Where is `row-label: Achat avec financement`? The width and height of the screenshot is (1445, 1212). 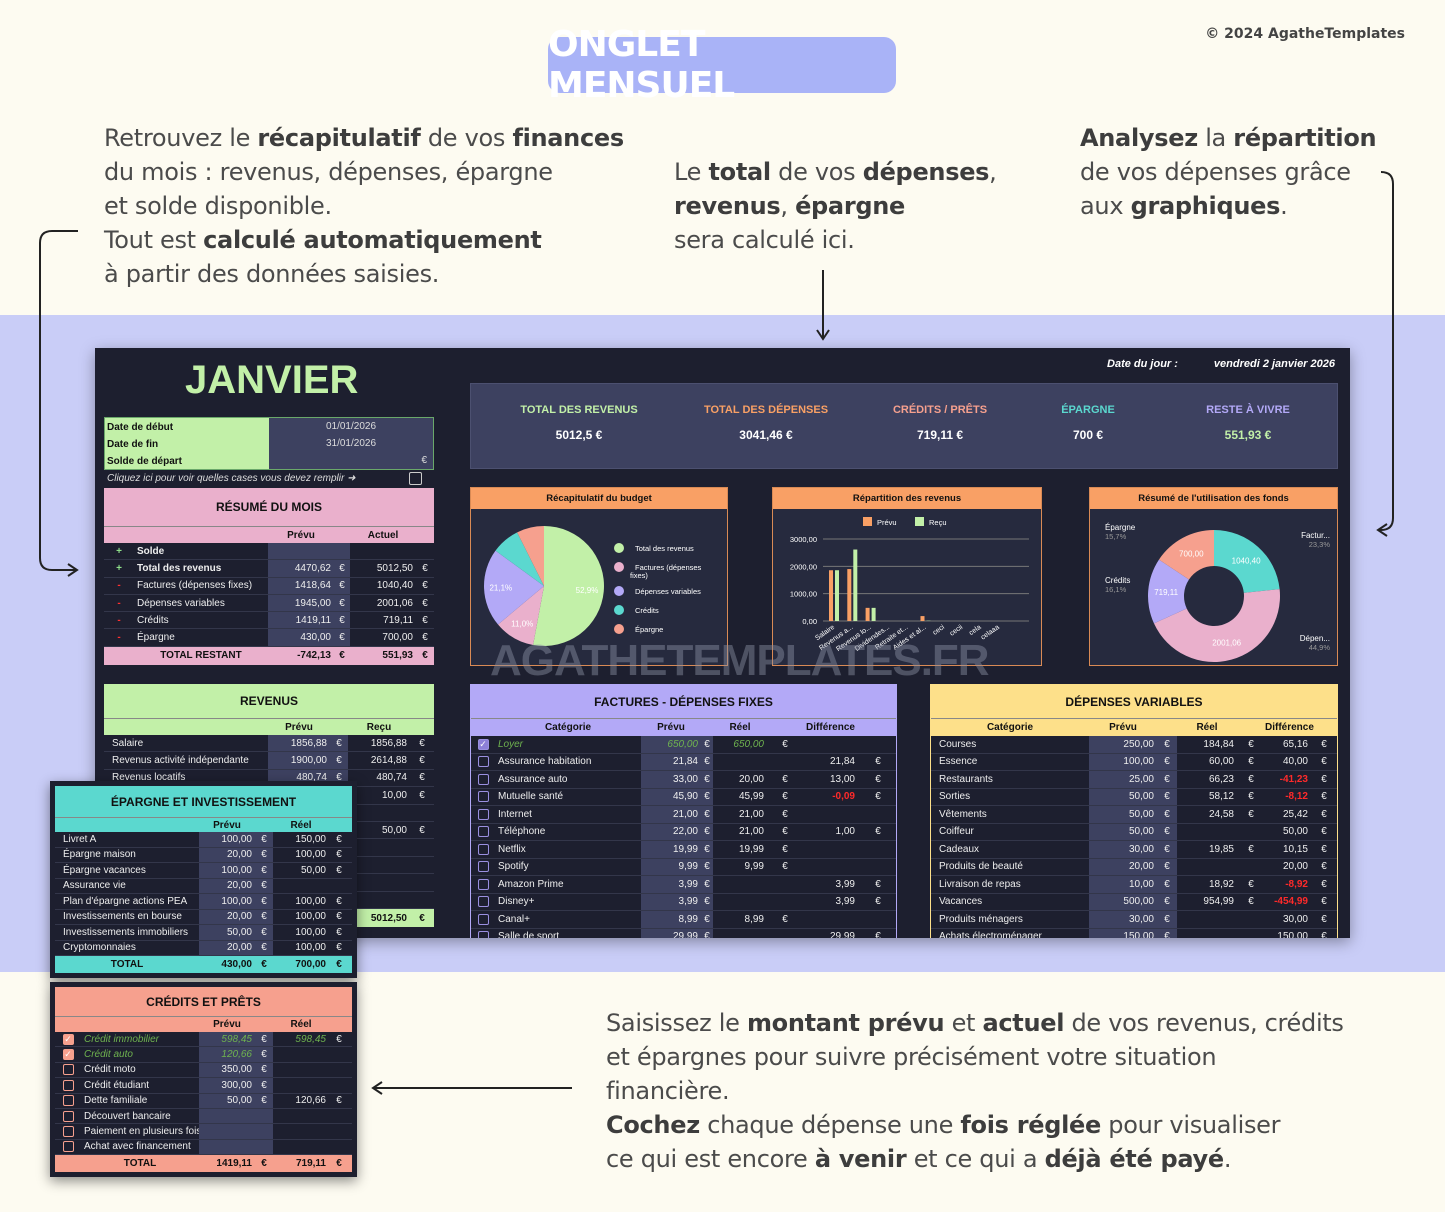 row-label: Achat avec financement is located at coordinates (137, 1147).